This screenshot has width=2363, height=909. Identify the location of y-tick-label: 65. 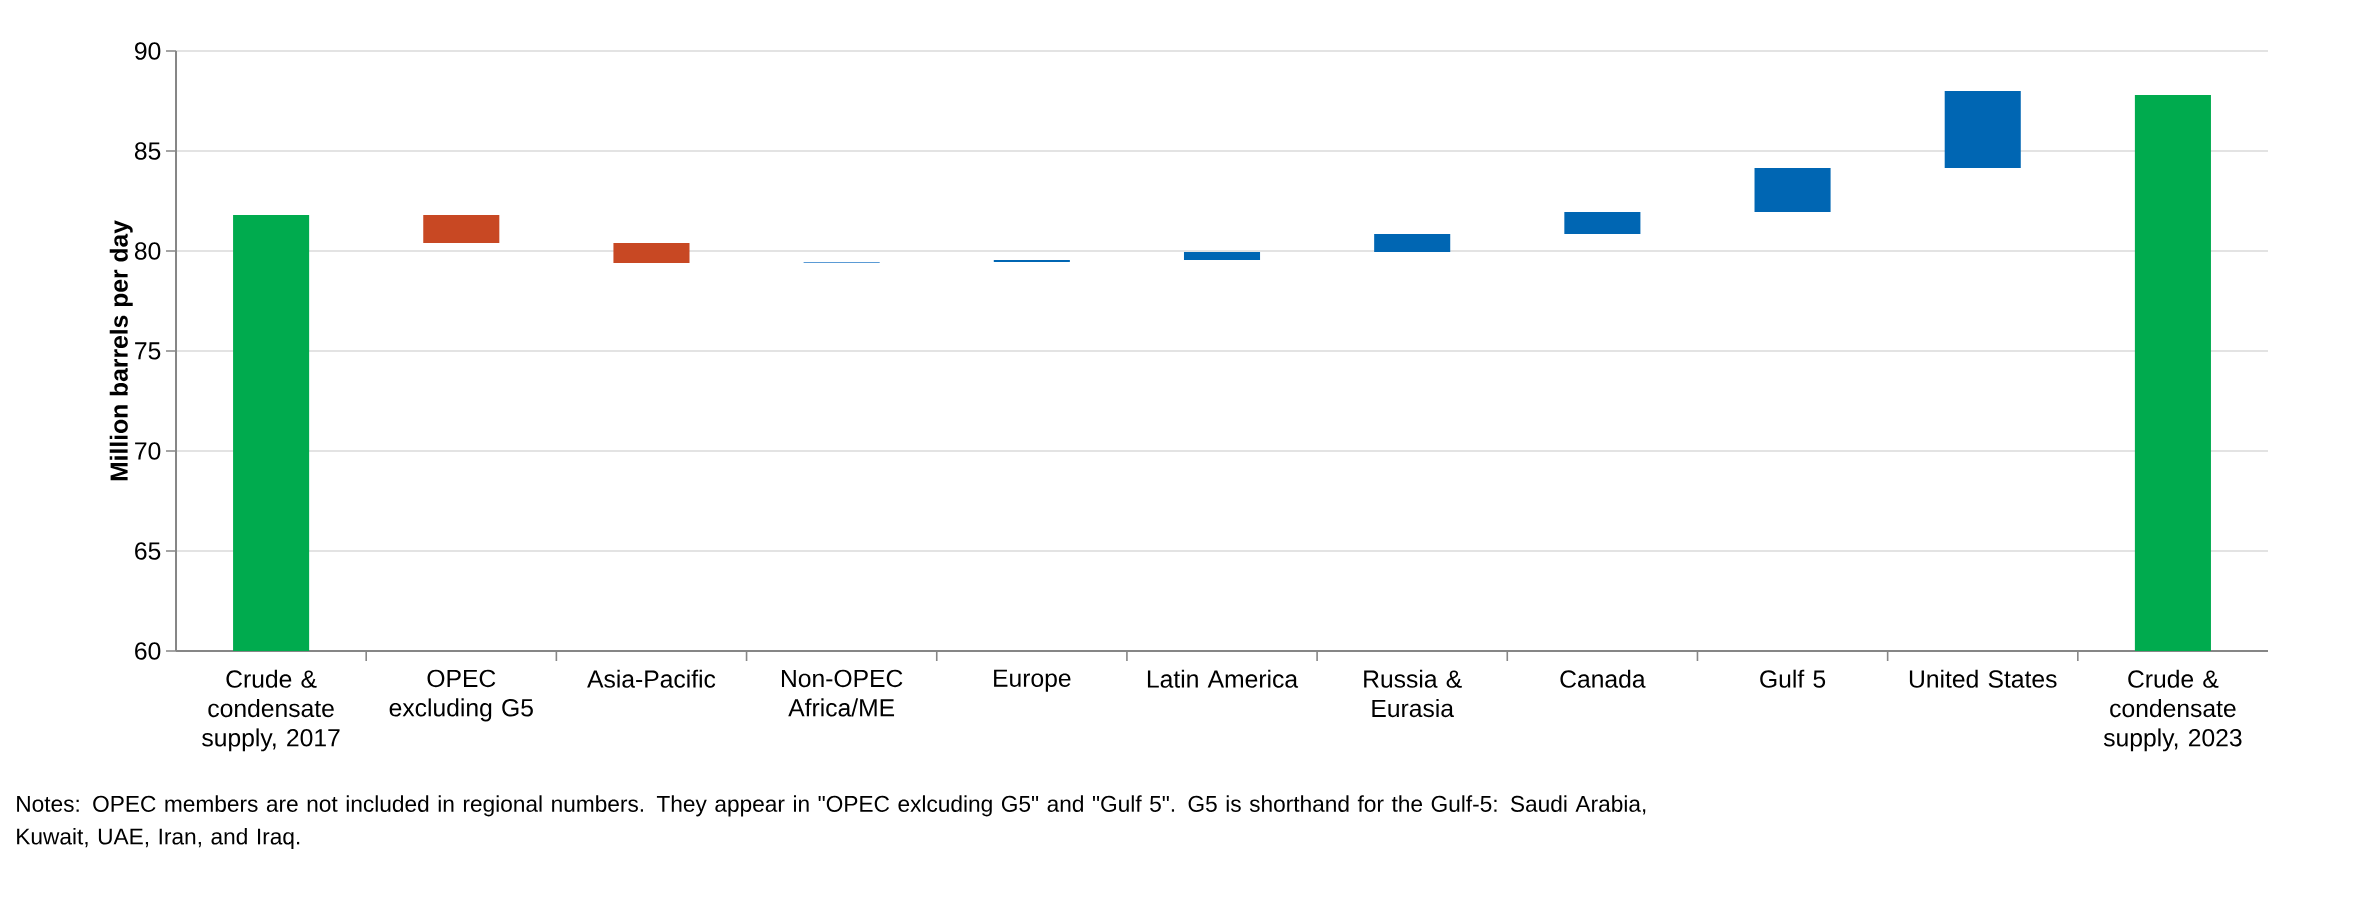
(148, 551).